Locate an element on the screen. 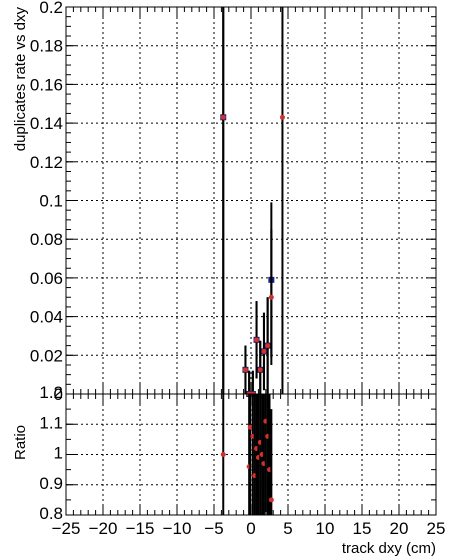 The image size is (454, 557). y-tick-label: 0.02 is located at coordinates (46, 355).